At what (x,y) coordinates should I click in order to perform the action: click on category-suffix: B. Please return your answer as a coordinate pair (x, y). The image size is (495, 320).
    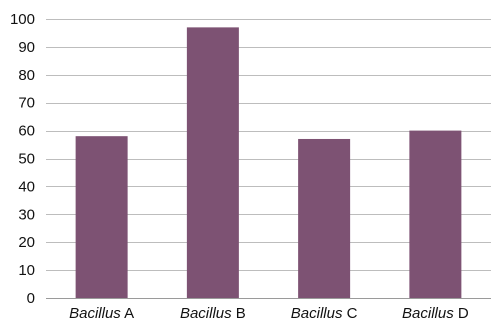
    Looking at the image, I should click on (239, 312).